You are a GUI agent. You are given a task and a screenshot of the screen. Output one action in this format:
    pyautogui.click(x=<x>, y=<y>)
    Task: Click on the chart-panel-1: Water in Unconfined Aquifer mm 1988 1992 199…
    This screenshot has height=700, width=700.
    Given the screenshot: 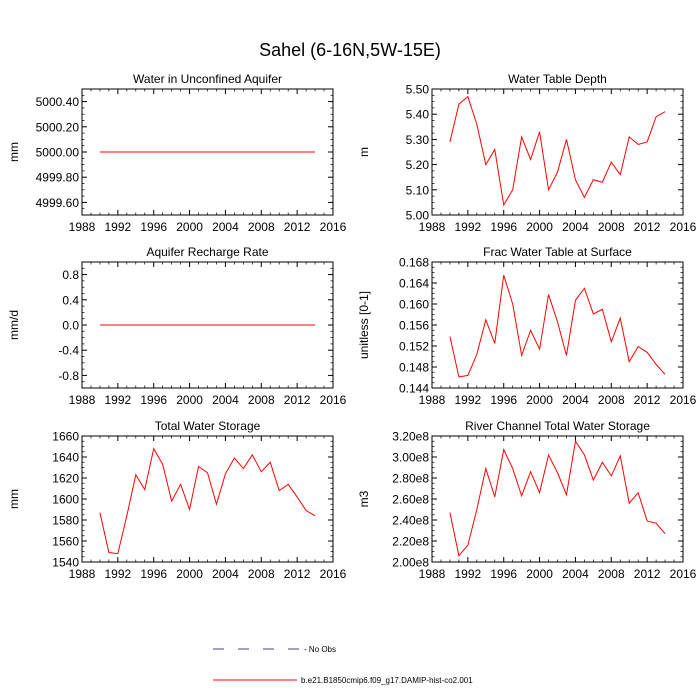 What is the action you would take?
    pyautogui.click(x=177, y=153)
    